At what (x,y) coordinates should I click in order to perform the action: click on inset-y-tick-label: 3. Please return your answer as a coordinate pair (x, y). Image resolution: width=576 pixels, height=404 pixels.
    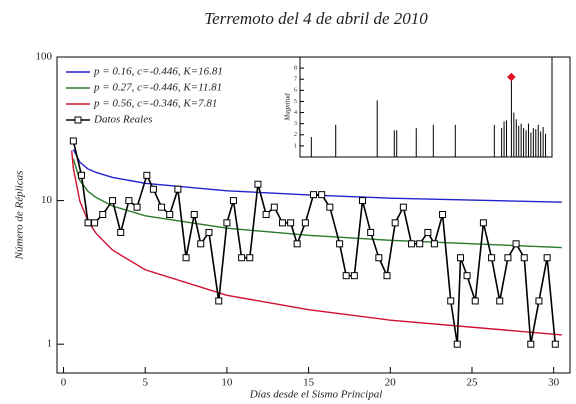
    Looking at the image, I should click on (295, 124).